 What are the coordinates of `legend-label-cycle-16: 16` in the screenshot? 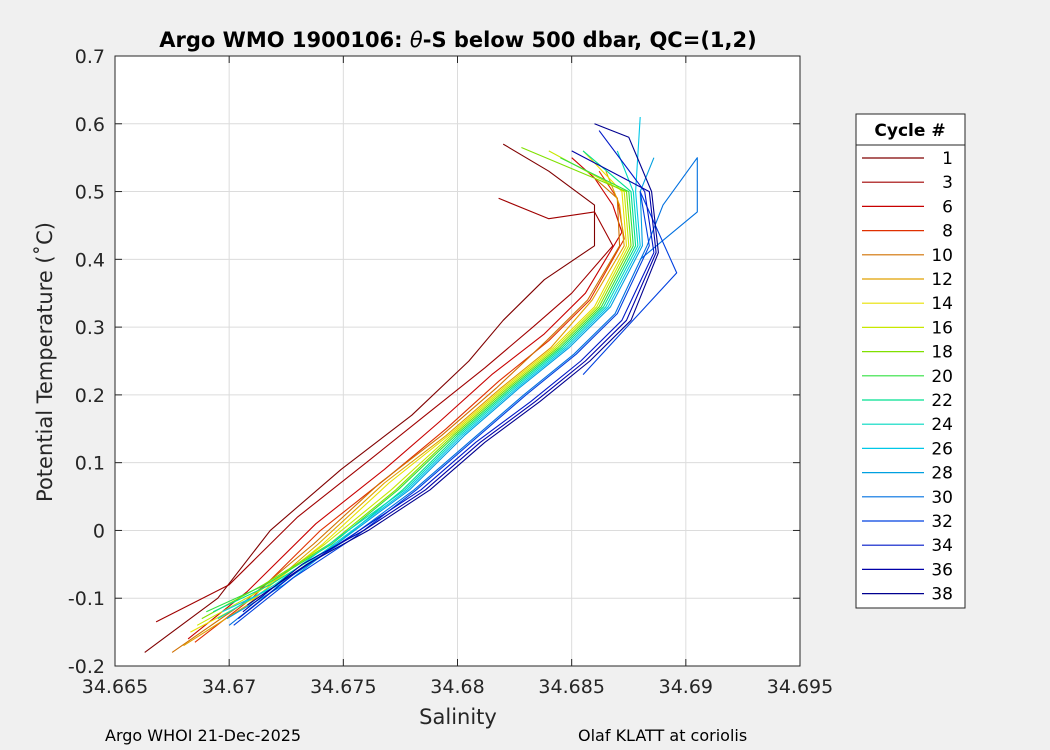 It's located at (942, 328).